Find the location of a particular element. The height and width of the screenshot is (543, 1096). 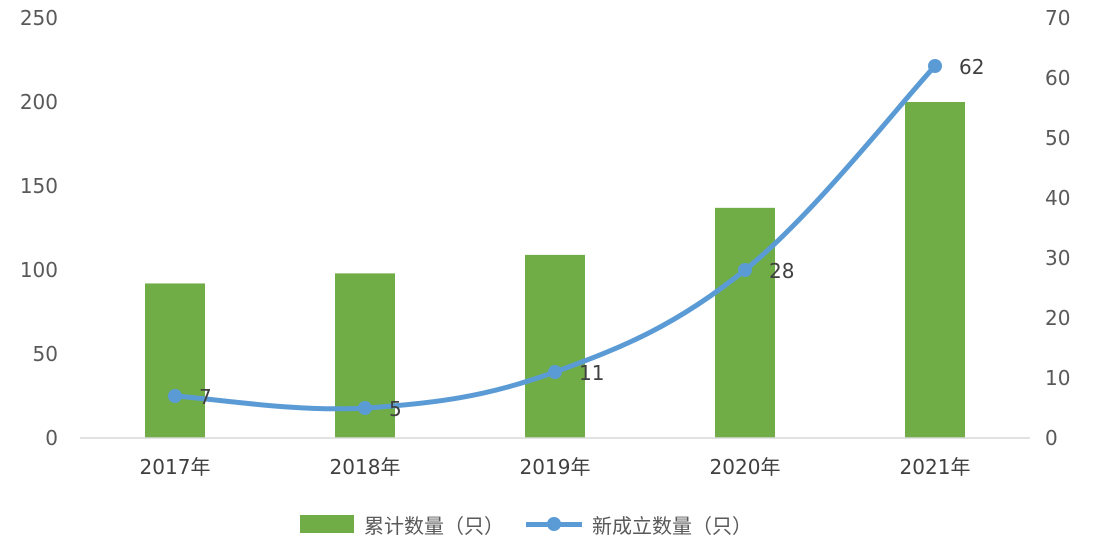

left-y-axis: 0 50 100 150 200 250 is located at coordinates (39, 228).